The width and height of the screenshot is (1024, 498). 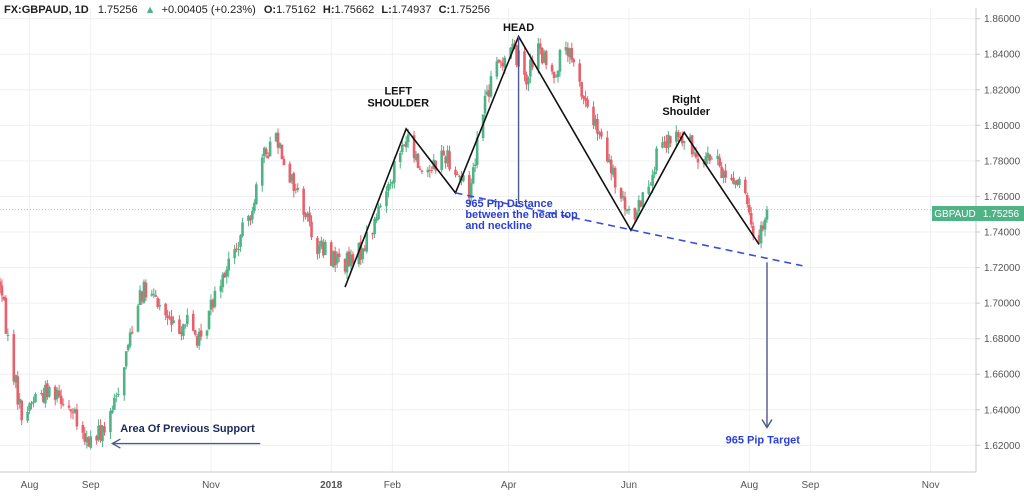 What do you see at coordinates (749, 485) in the screenshot?
I see `x-tick-label: Aug` at bounding box center [749, 485].